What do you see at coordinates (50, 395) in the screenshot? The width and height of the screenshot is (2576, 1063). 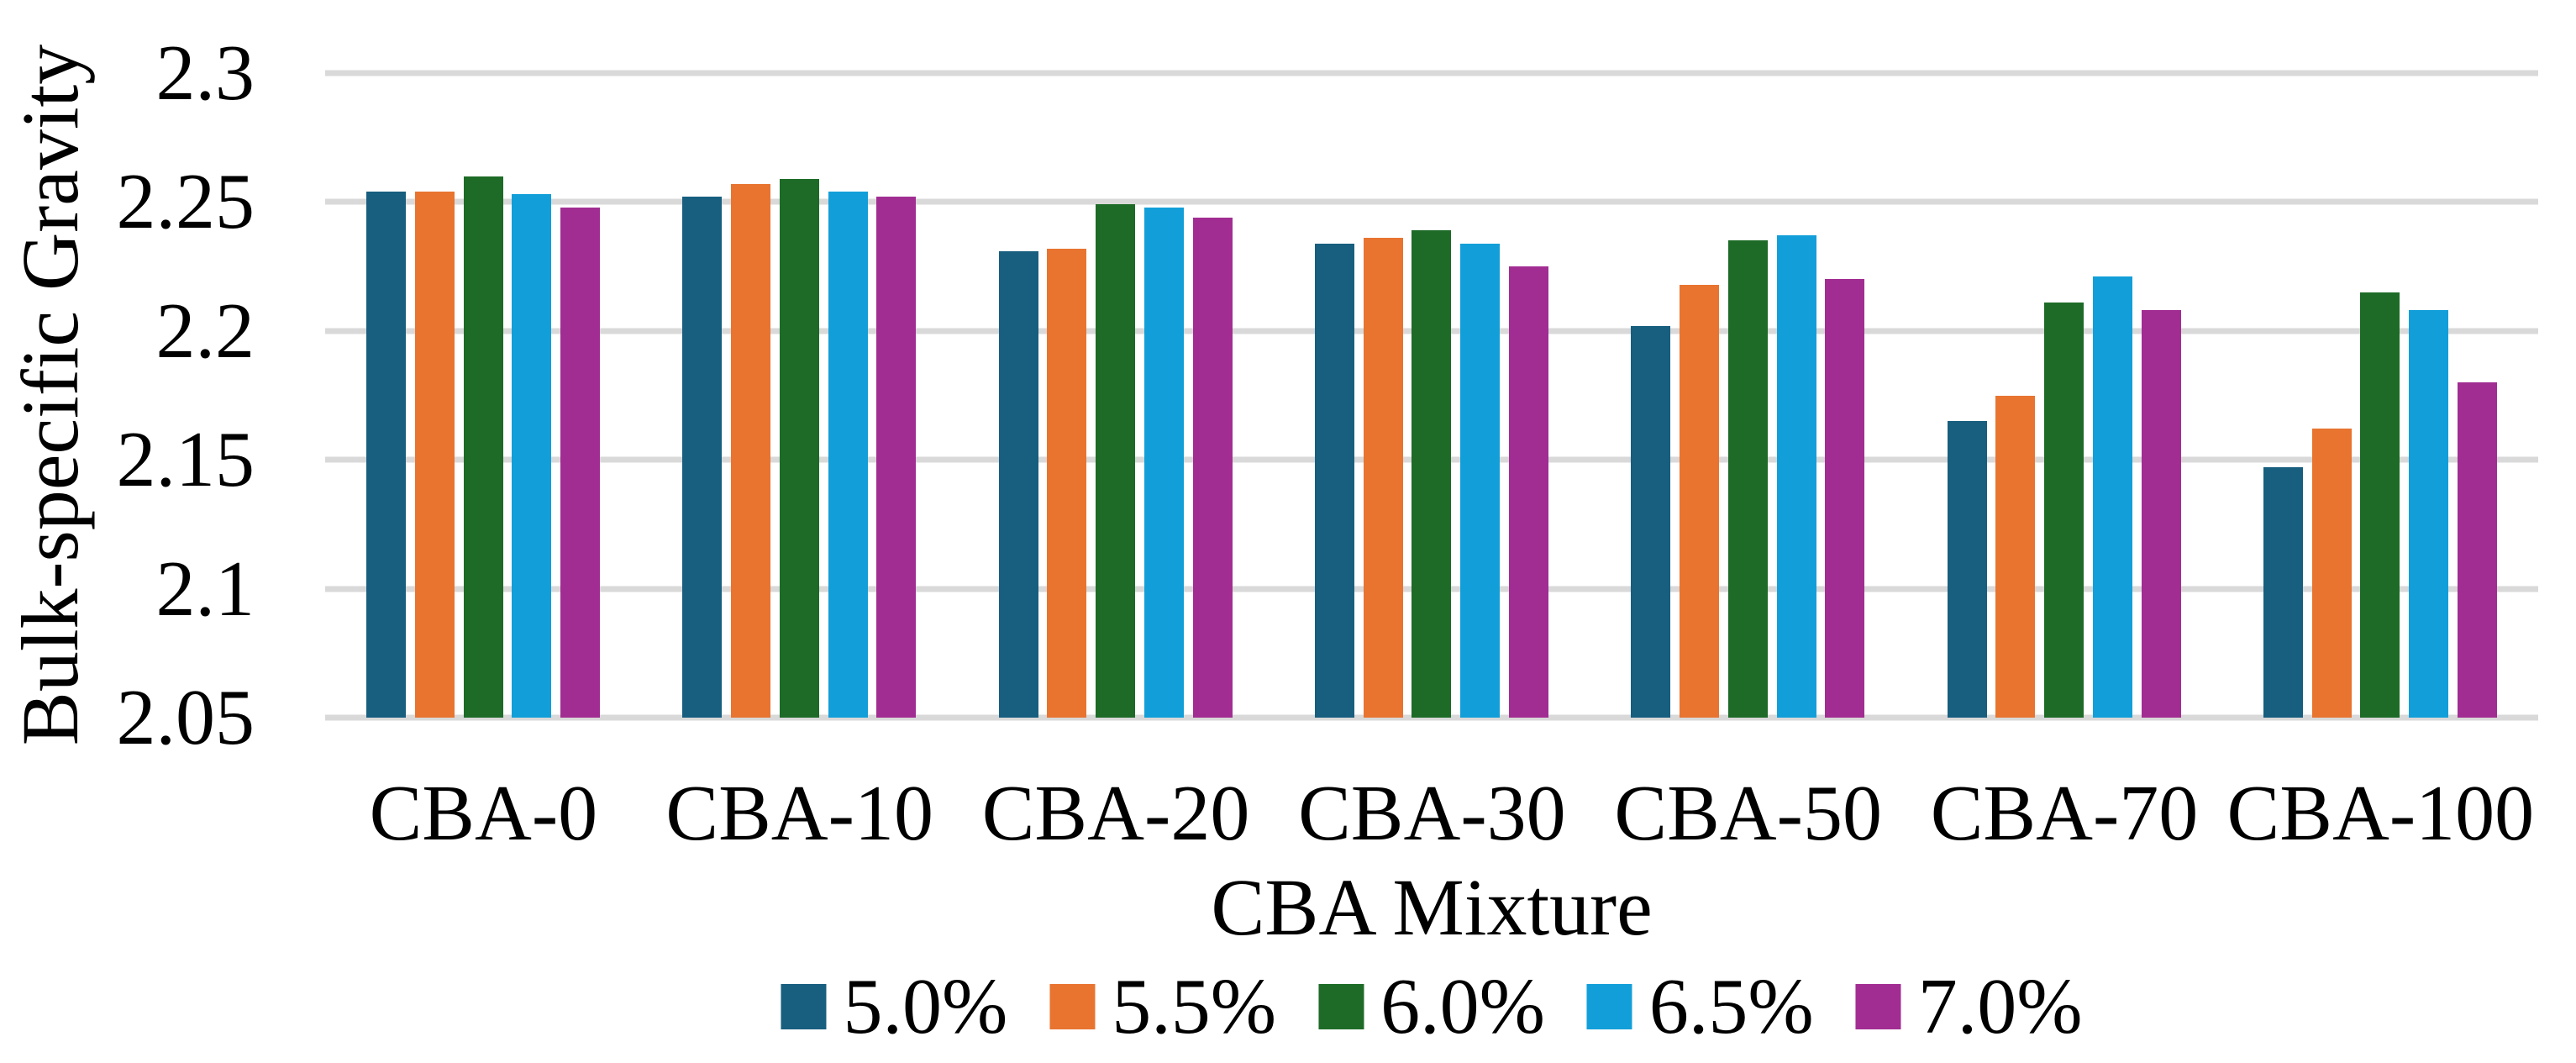 I see `y-axis-title: Bulk-specific Gravity` at bounding box center [50, 395].